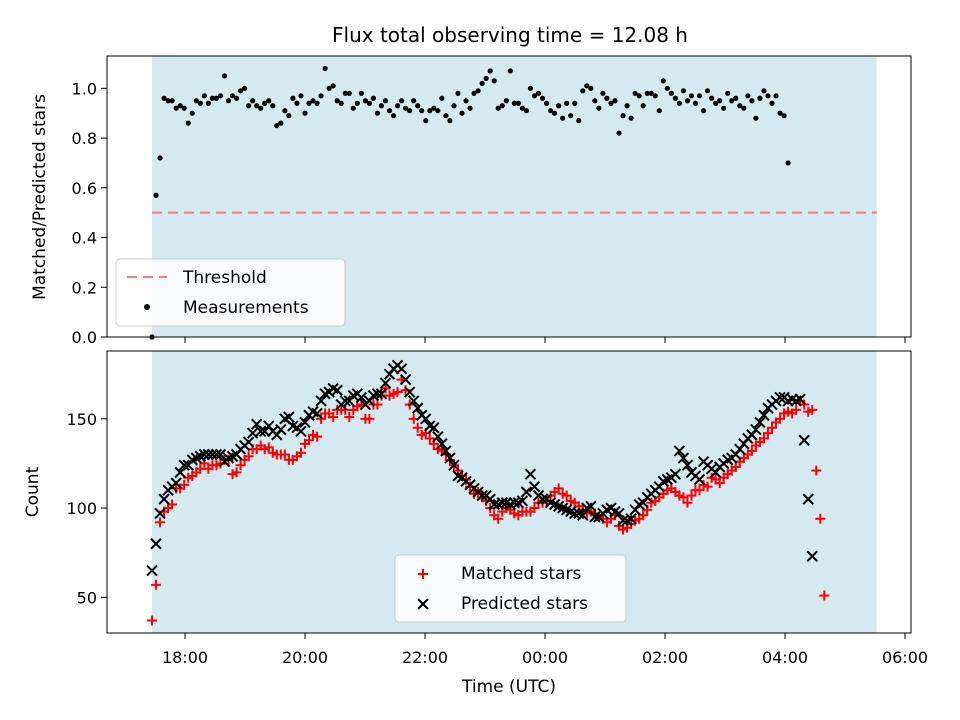  I want to click on bottom-xtick-label: 20:00, so click(305, 657).